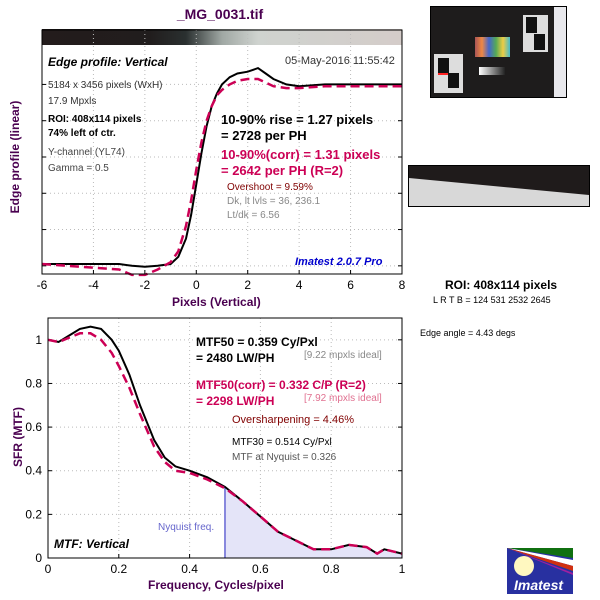  Describe the element at coordinates (253, 215) in the screenshot. I see `light-dark-ratio: Lt/dk = 6.56` at that location.